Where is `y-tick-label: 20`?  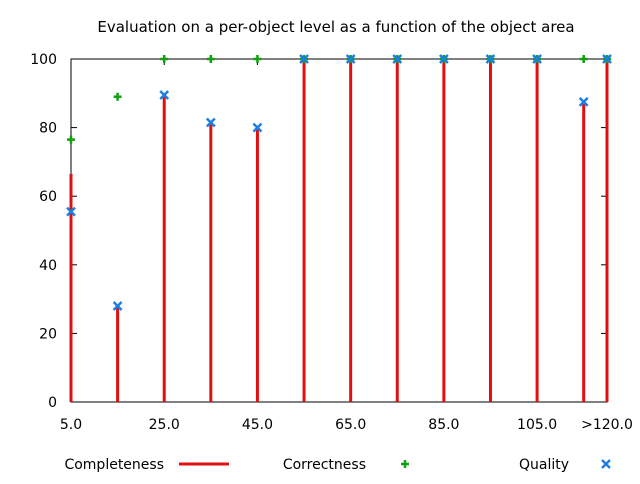
y-tick-label: 20 is located at coordinates (48, 334).